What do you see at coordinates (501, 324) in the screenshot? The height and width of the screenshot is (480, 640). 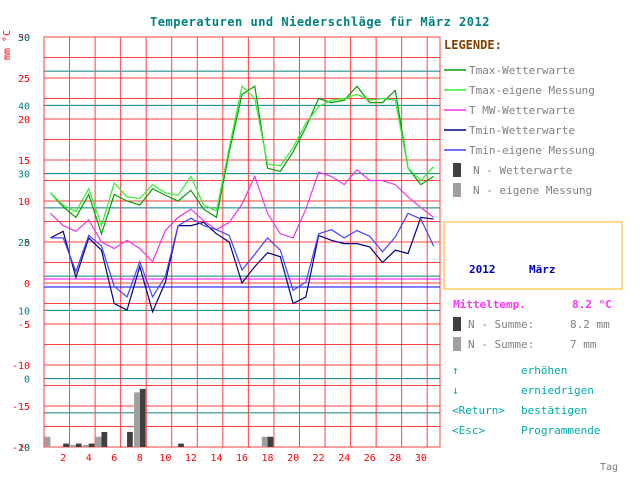 I see `sum1-label: N - Summe:` at bounding box center [501, 324].